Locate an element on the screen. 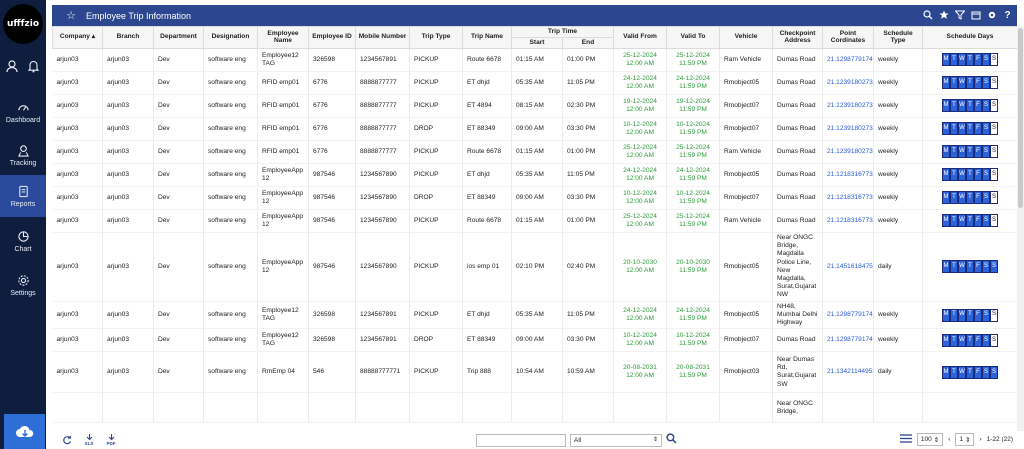 The width and height of the screenshot is (1024, 449). filter-icon is located at coordinates (959, 15).